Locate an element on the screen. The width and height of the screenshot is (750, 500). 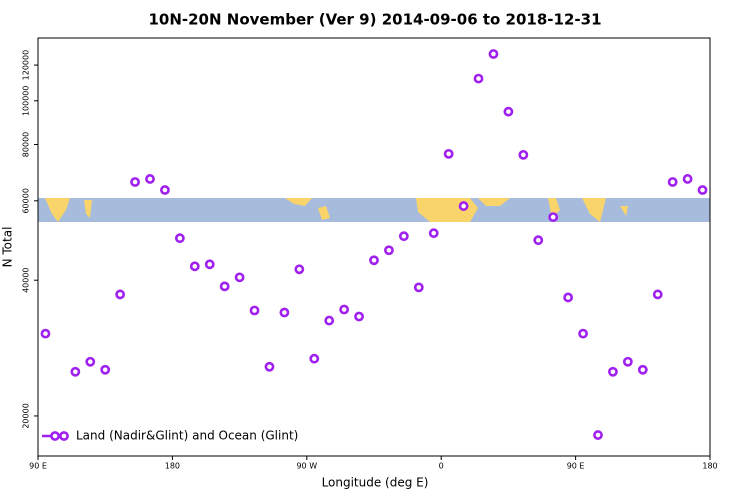
y-axis-label: N Total is located at coordinates (8, 247).